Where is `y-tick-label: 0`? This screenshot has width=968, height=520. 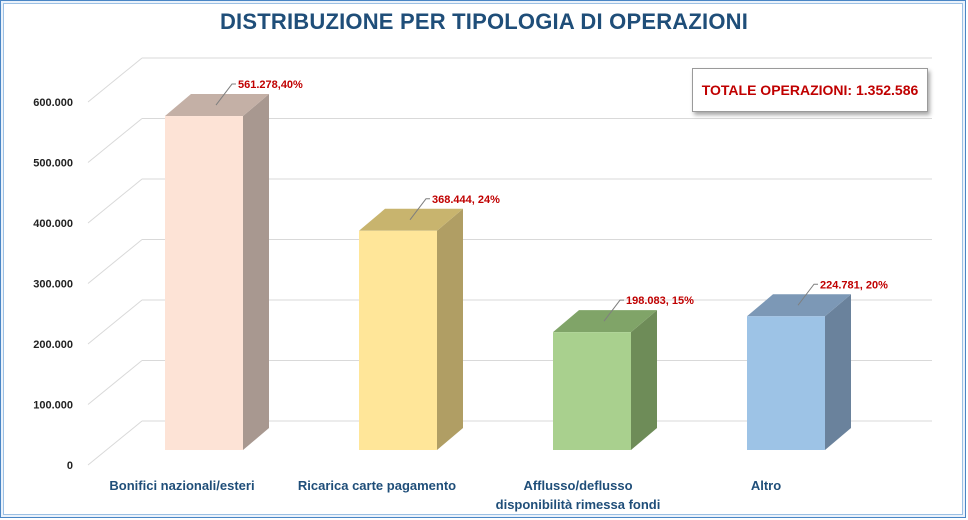
y-tick-label: 0 is located at coordinates (70, 466).